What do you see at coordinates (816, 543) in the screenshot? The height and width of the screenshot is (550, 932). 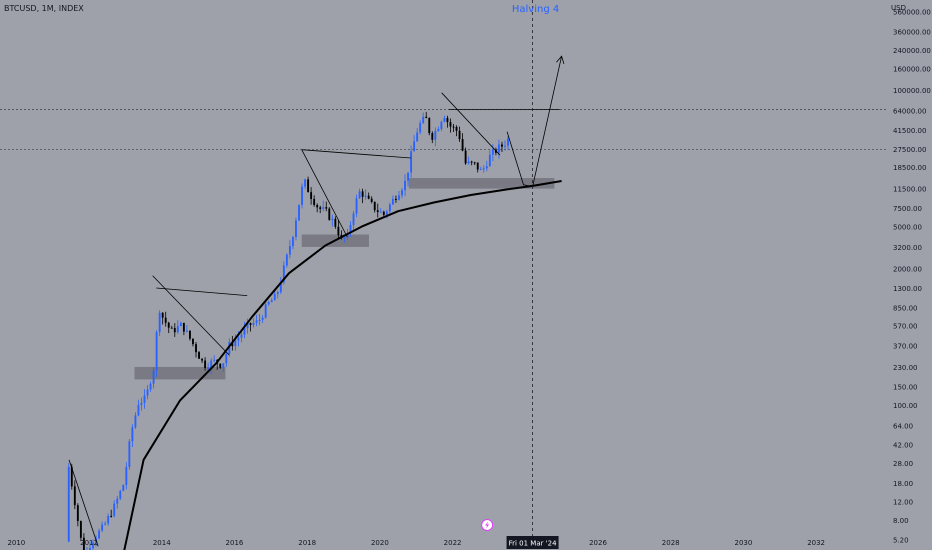 I see `time-tick-label: 2032` at bounding box center [816, 543].